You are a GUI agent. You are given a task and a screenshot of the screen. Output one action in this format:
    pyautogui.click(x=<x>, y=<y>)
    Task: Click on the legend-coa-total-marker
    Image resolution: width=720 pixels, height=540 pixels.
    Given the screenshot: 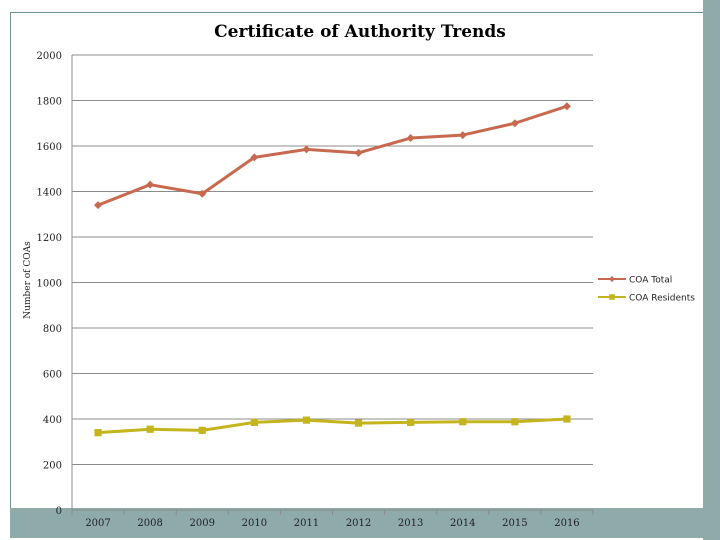 What is the action you would take?
    pyautogui.click(x=612, y=279)
    